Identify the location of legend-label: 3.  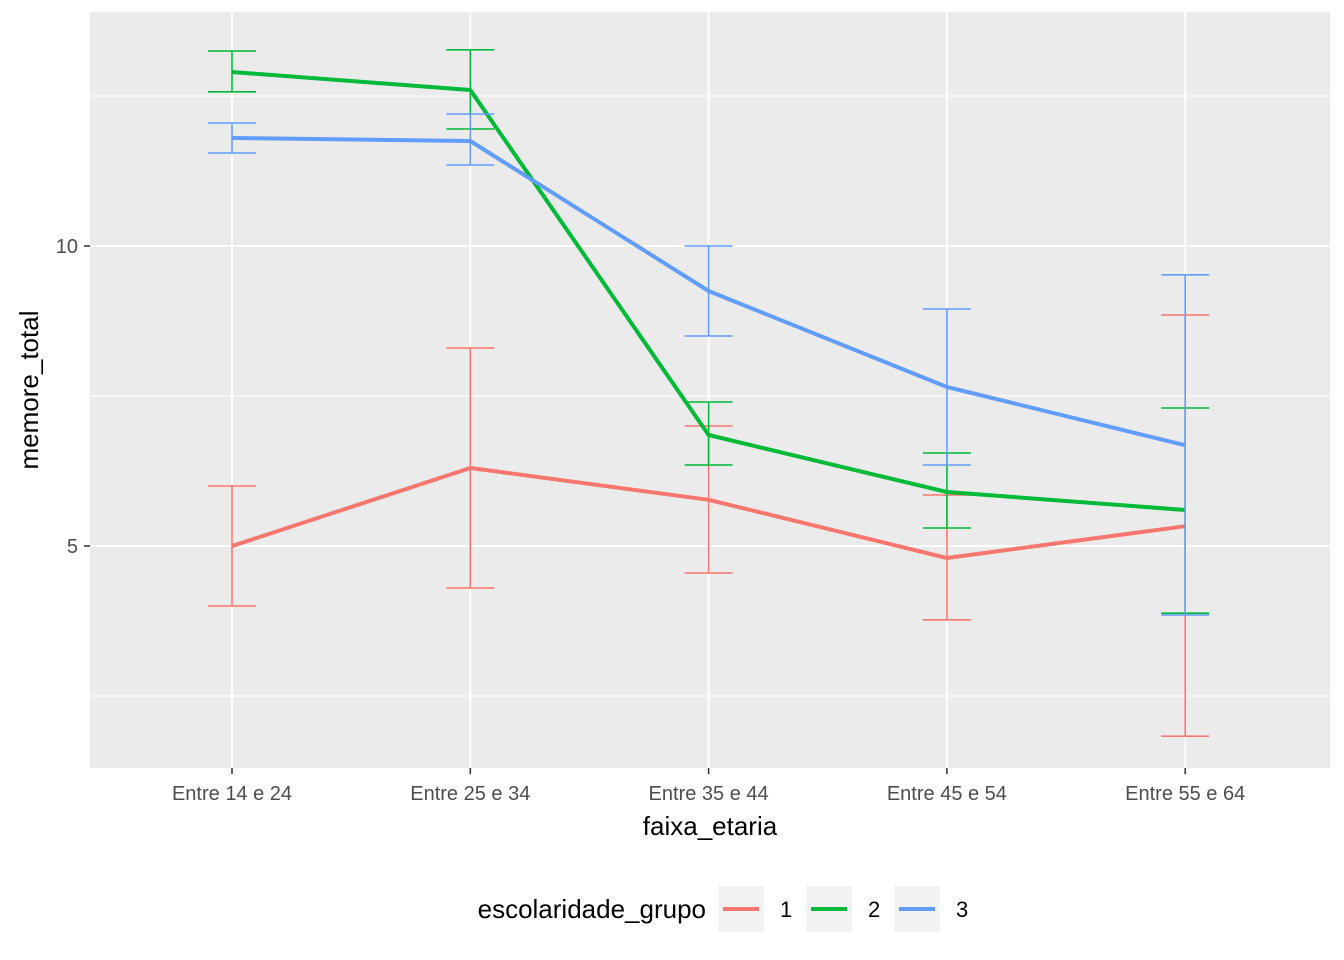
(962, 909).